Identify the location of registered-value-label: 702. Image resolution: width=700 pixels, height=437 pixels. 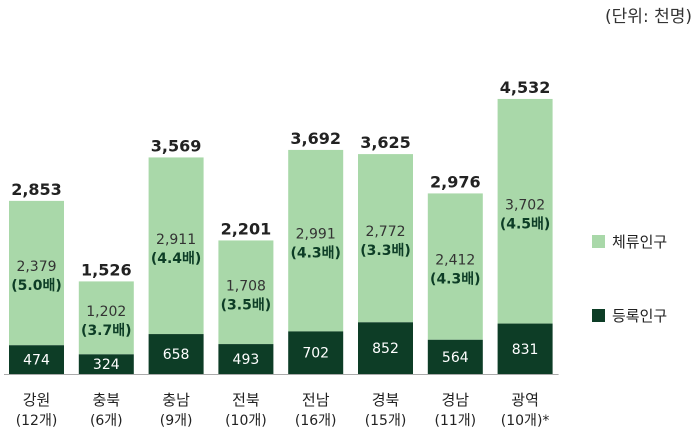
(315, 354).